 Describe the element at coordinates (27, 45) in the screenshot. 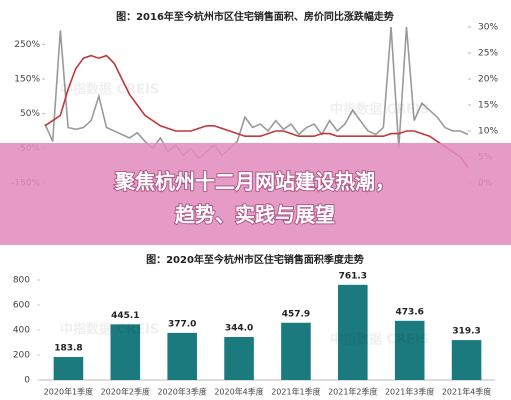

I see `y-tick-label: 250%` at that location.